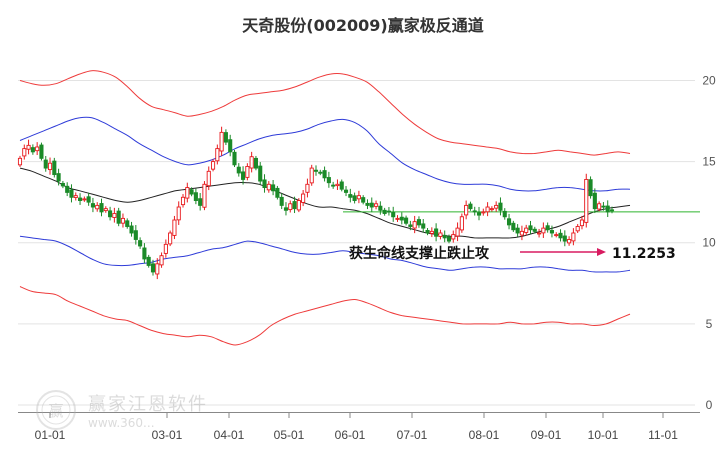  I want to click on y-tick-label: 15, so click(709, 162).